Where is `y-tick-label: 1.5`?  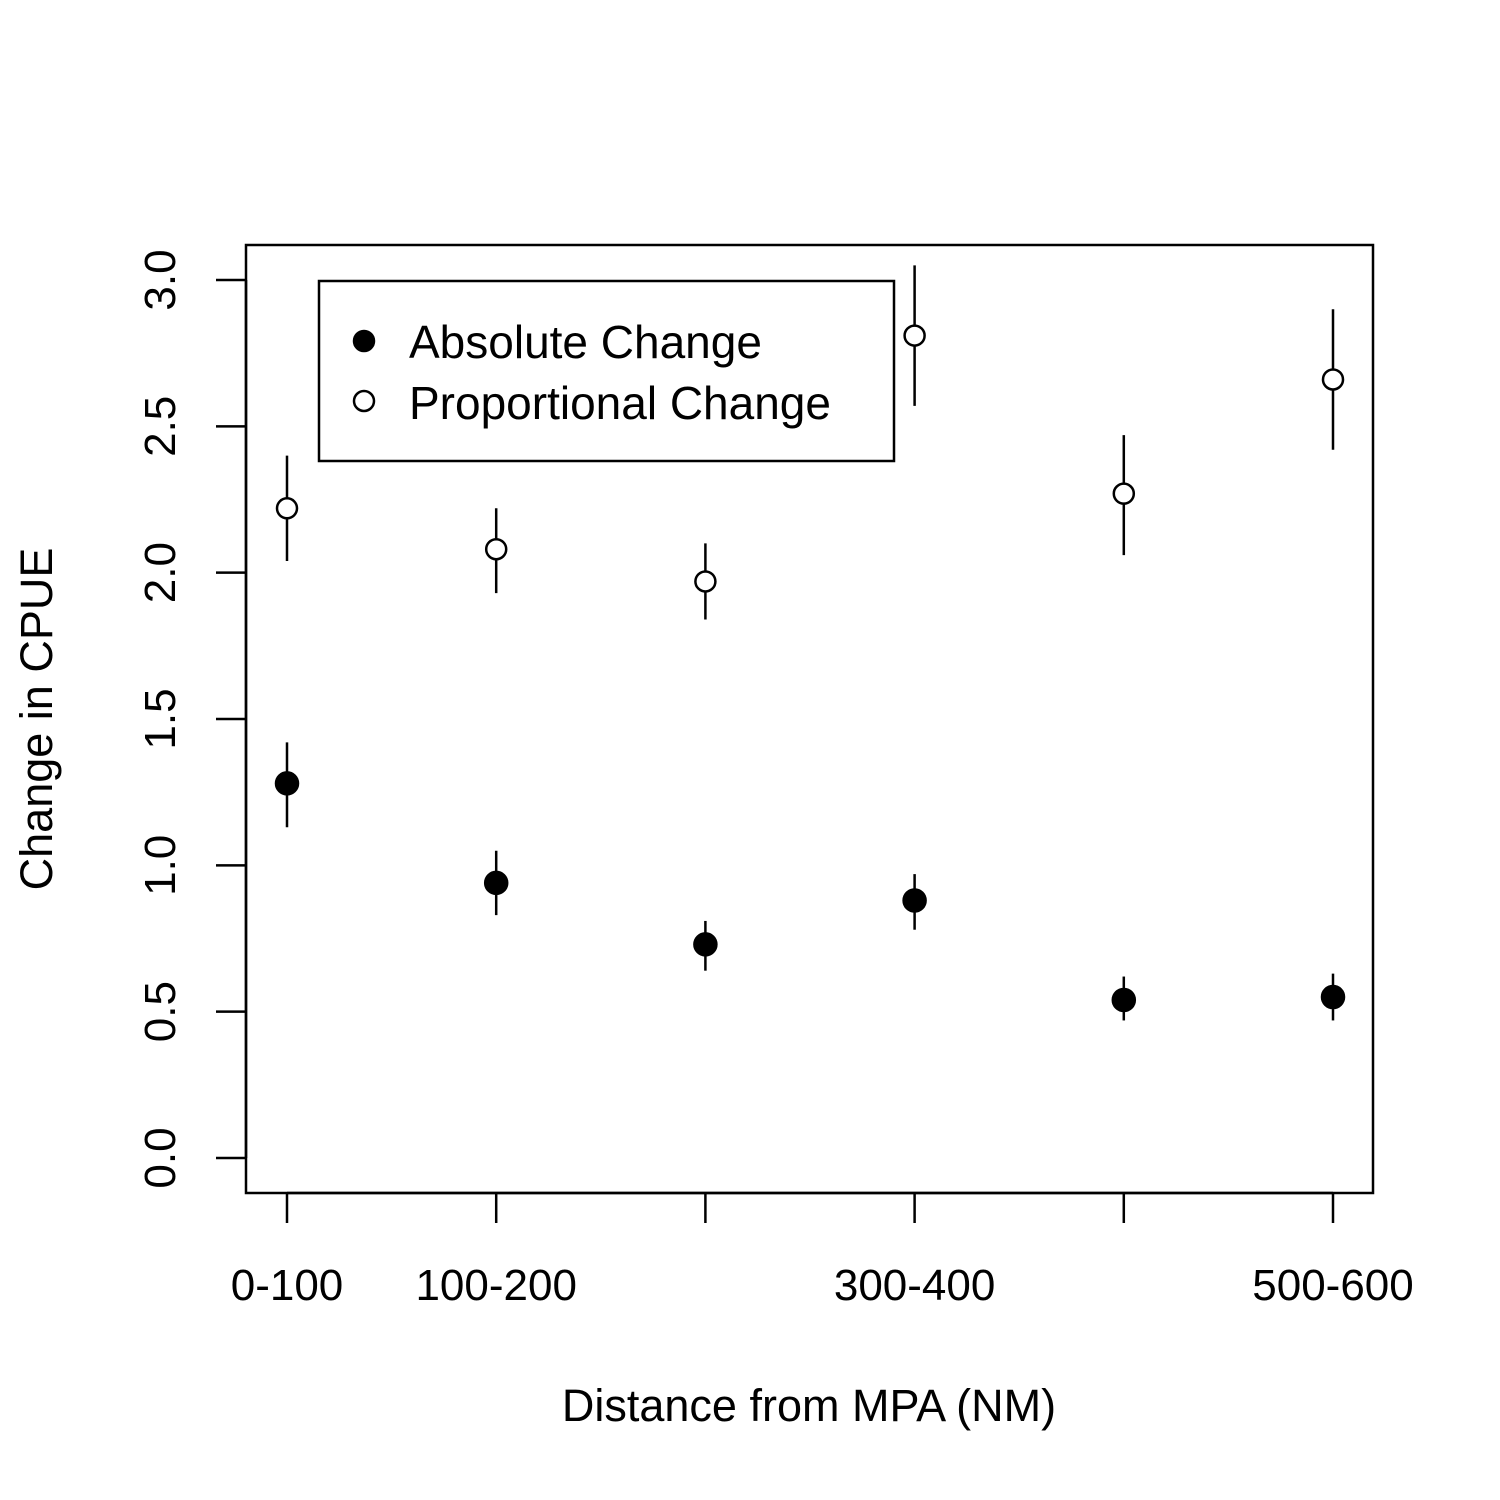 y-tick-label: 1.5 is located at coordinates (160, 718).